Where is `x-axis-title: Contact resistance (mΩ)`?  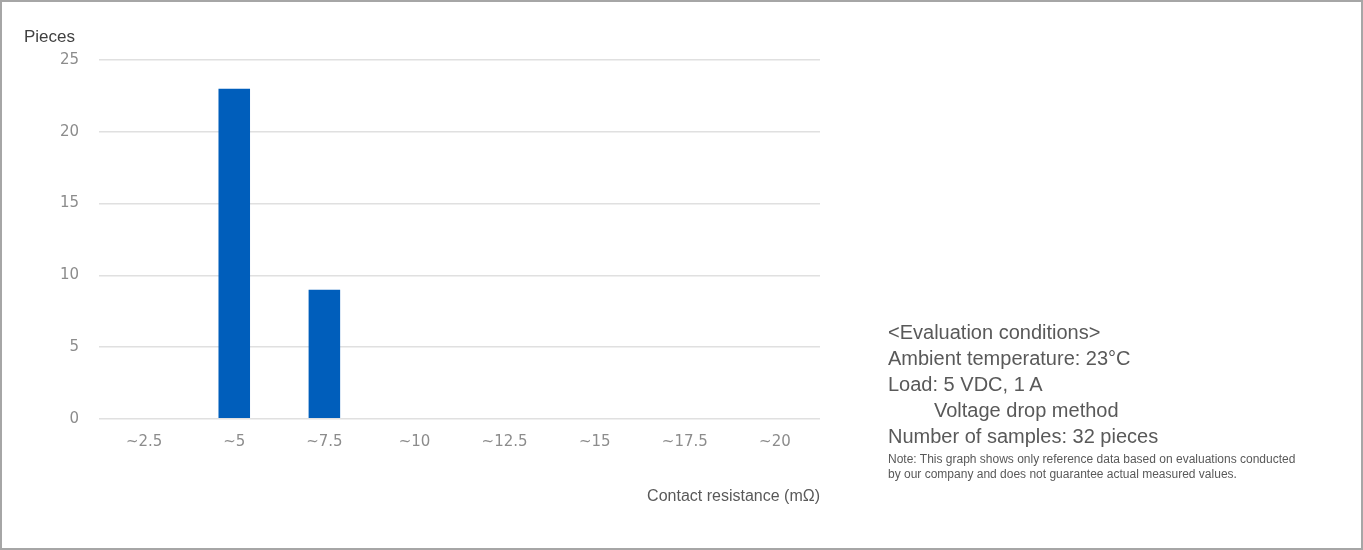
x-axis-title: Contact resistance (mΩ) is located at coordinates (733, 495).